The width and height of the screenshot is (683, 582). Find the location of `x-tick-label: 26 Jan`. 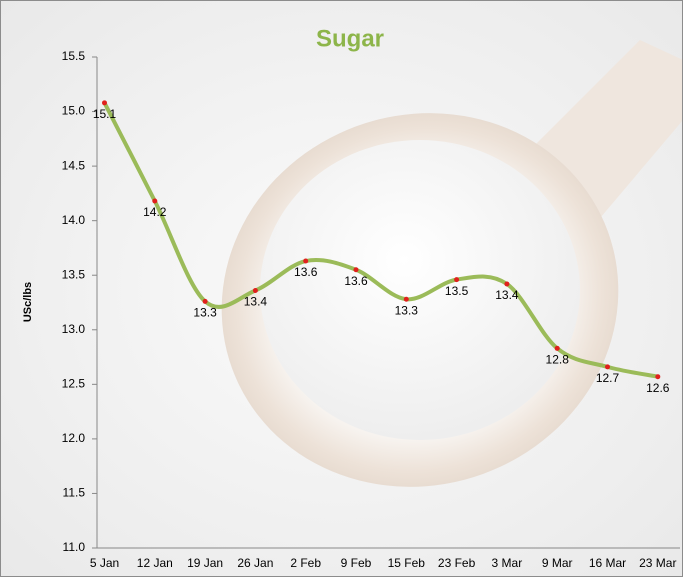

x-tick-label: 26 Jan is located at coordinates (255, 563).